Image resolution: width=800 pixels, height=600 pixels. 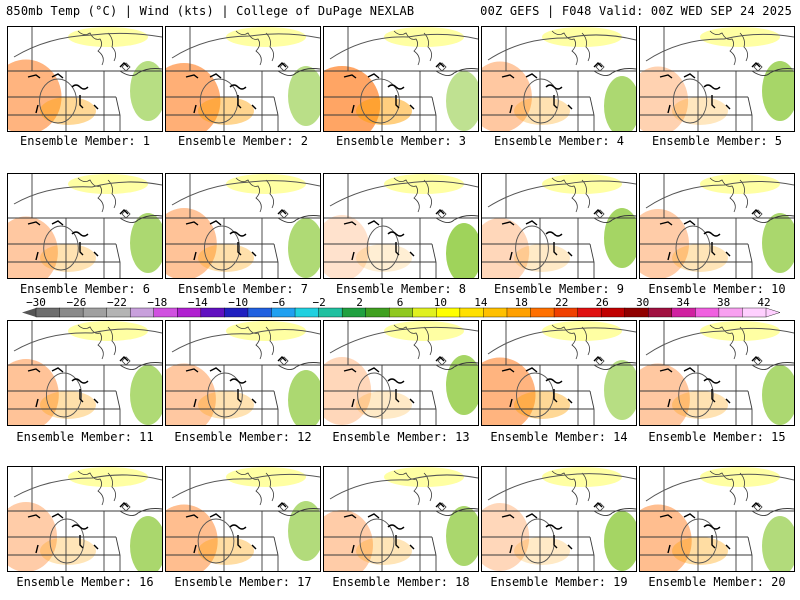 What do you see at coordinates (117, 302) in the screenshot?
I see `scale-tick-label: −22` at bounding box center [117, 302].